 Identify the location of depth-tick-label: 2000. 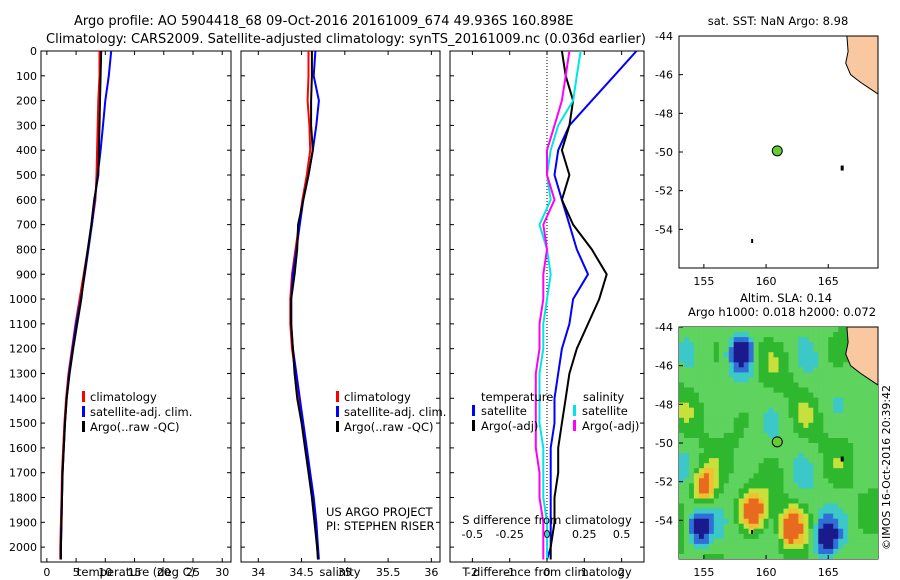
(23, 547).